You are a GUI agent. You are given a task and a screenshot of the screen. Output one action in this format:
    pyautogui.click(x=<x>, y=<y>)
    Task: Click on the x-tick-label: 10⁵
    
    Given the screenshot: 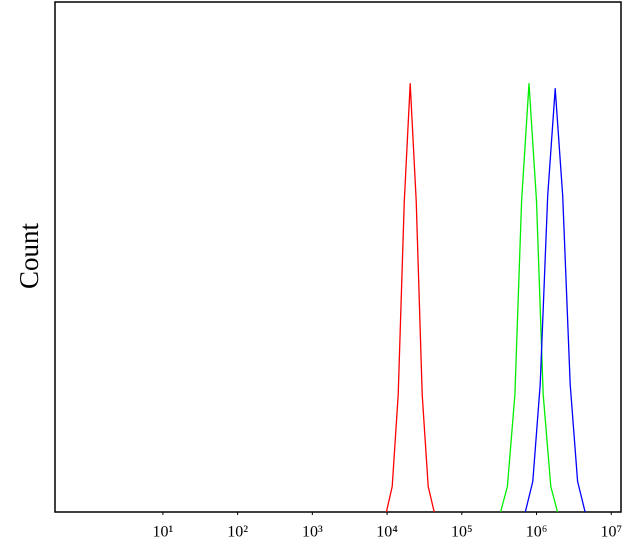 What is the action you would take?
    pyautogui.click(x=462, y=532)
    